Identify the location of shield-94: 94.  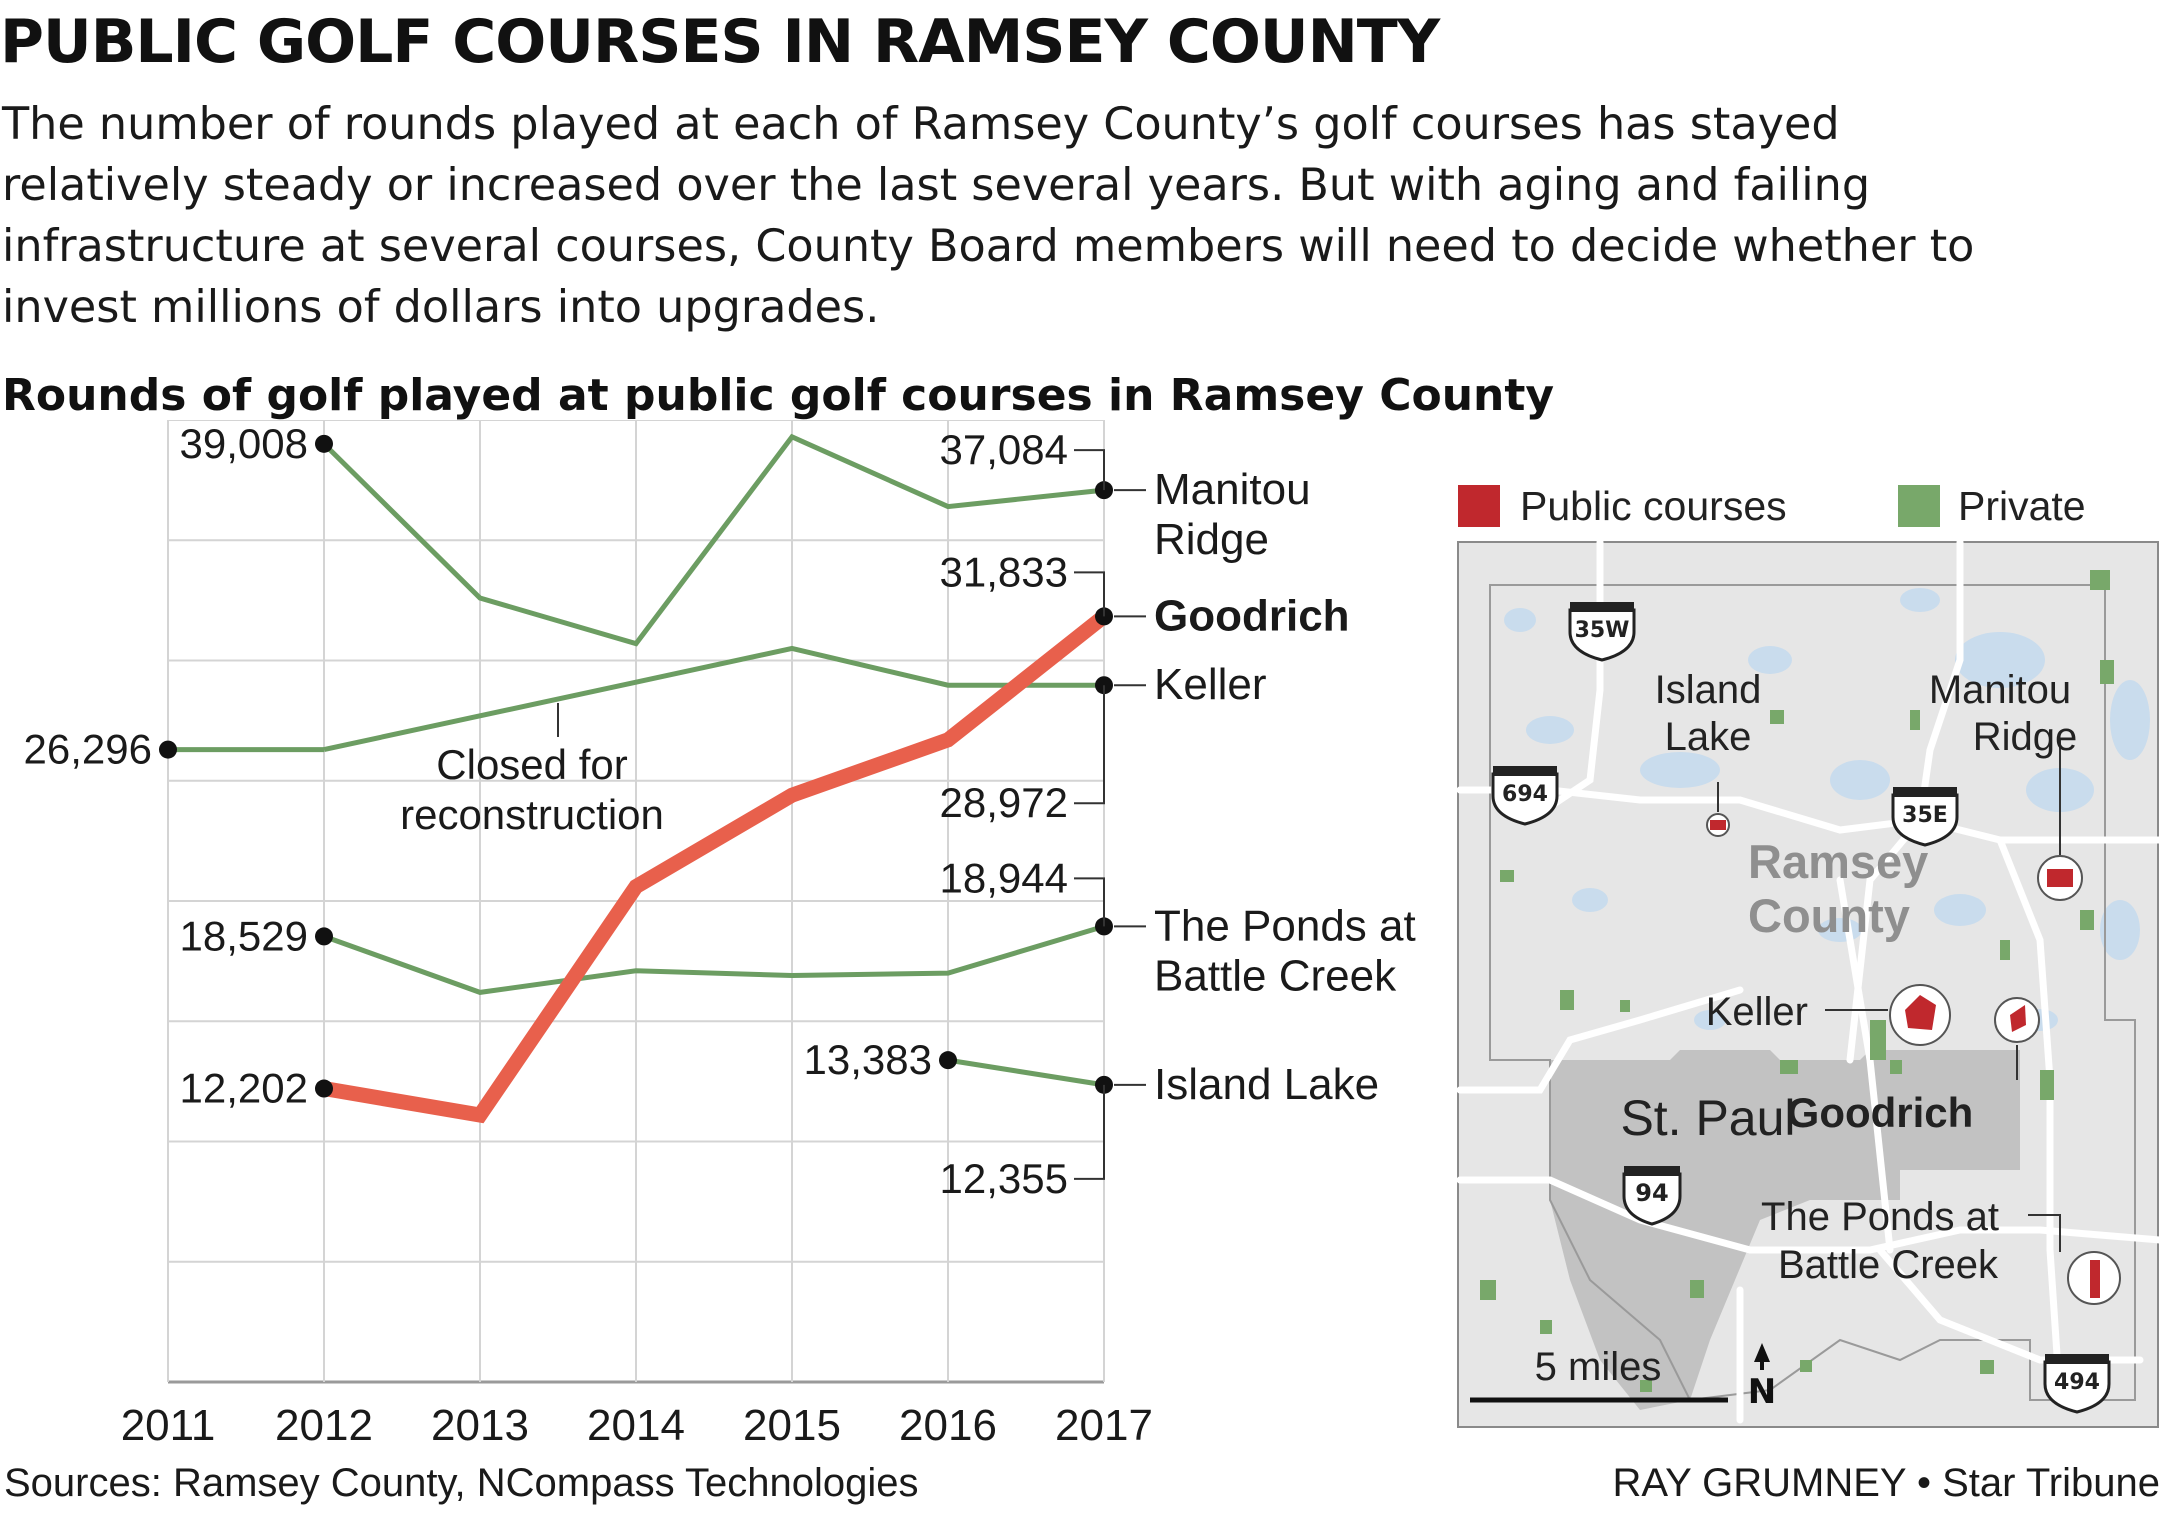
(1652, 1196).